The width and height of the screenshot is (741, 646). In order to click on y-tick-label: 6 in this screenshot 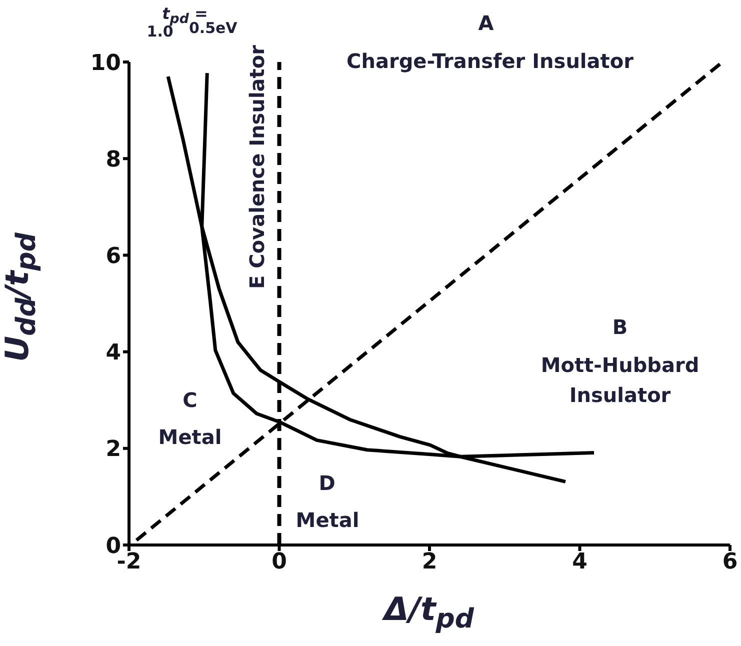, I will do `click(113, 257)`.